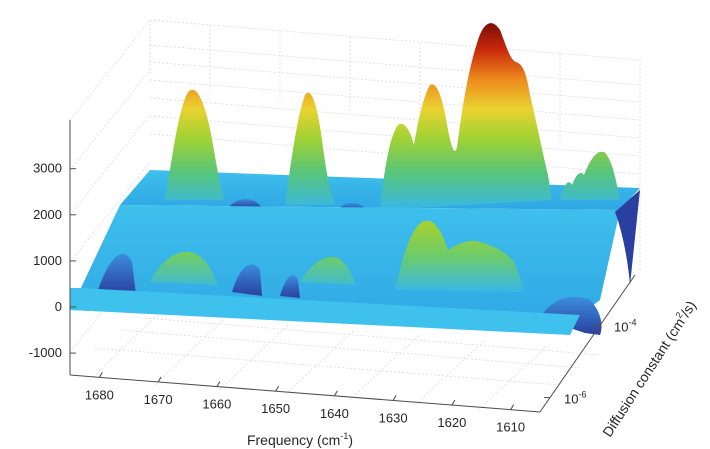 This screenshot has width=710, height=449. Describe the element at coordinates (325, 311) in the screenshot. I see `floor-slab` at that location.